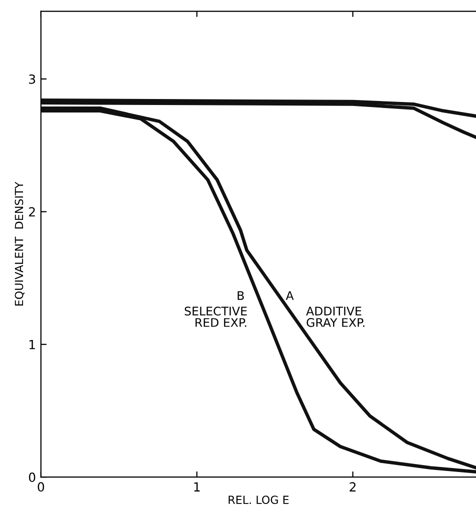  What do you see at coordinates (353, 487) in the screenshot?
I see `x-tick-label: 2` at bounding box center [353, 487].